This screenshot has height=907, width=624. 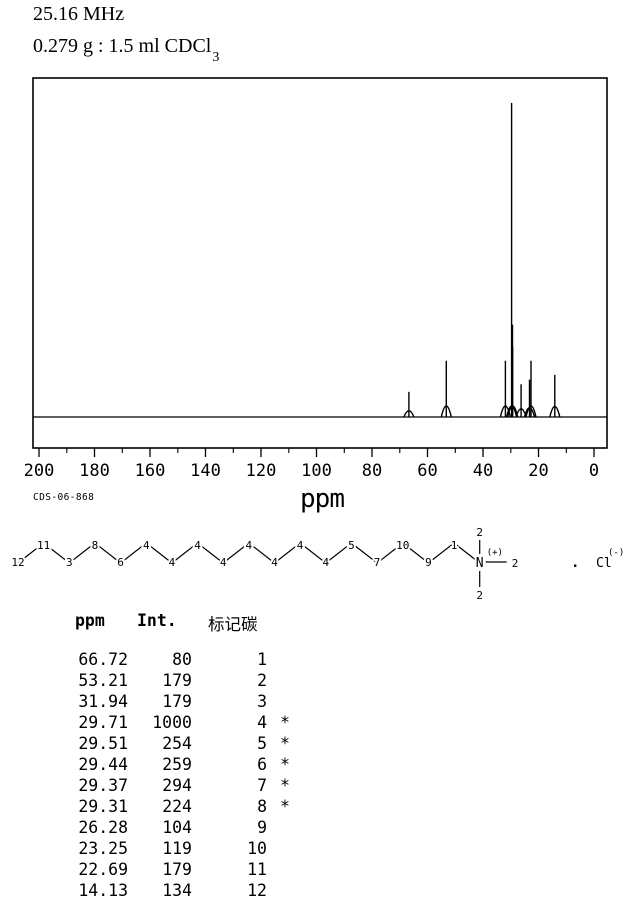 What do you see at coordinates (377, 562) in the screenshot?
I see `carbon-label: 7` at bounding box center [377, 562].